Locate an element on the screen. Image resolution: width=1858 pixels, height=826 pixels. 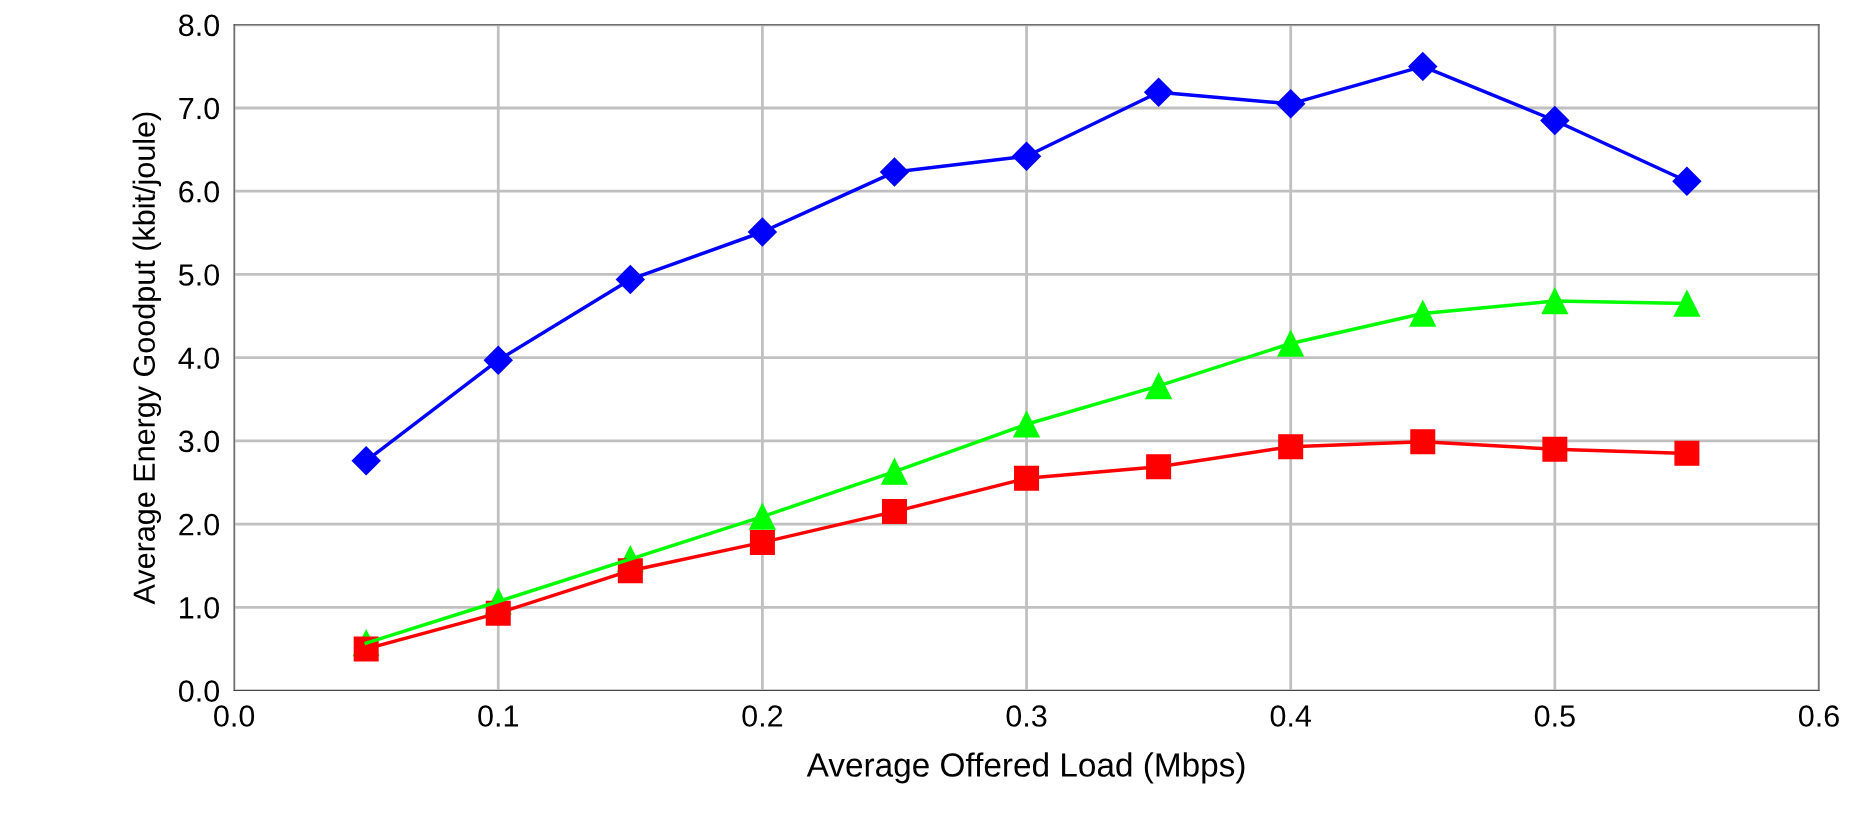
y-tick-label: 8.0 is located at coordinates (199, 25).